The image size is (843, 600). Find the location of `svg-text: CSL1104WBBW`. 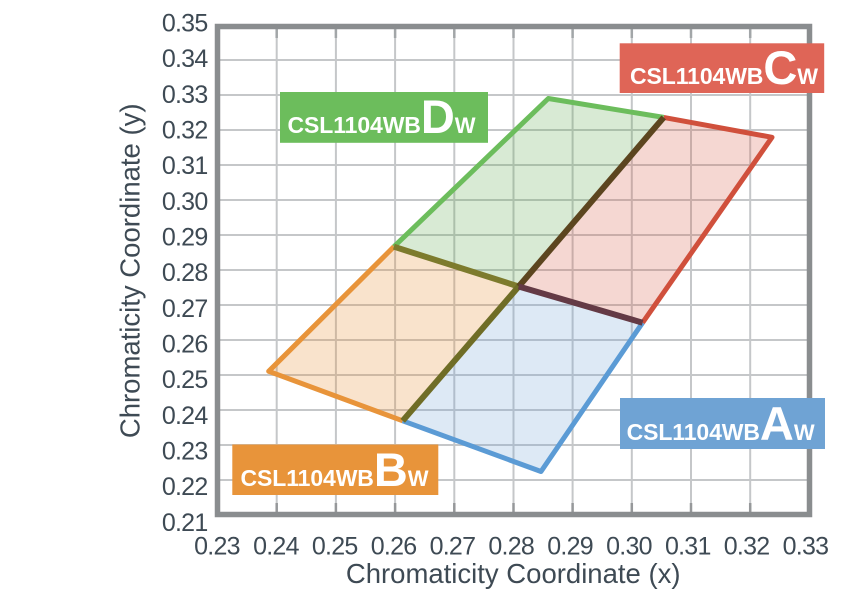

svg-text: CSL1104WBBW is located at coordinates (335, 469).